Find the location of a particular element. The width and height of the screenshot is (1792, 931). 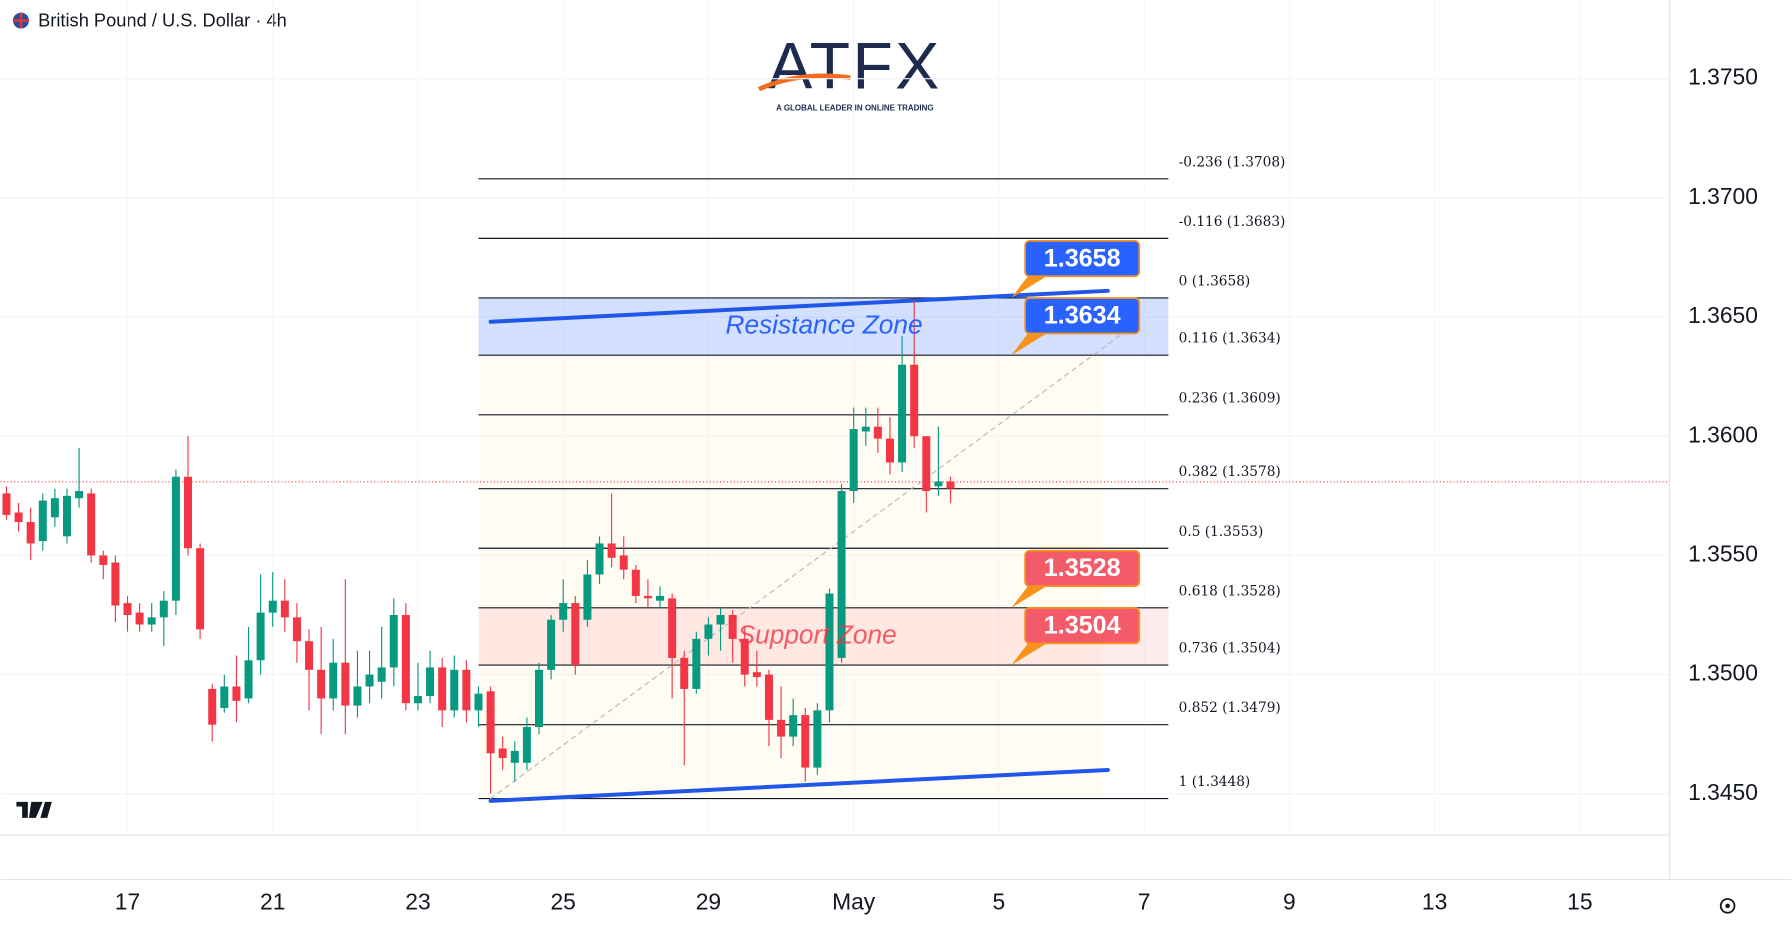

zone-label: Resistance Zone is located at coordinates (823, 325).